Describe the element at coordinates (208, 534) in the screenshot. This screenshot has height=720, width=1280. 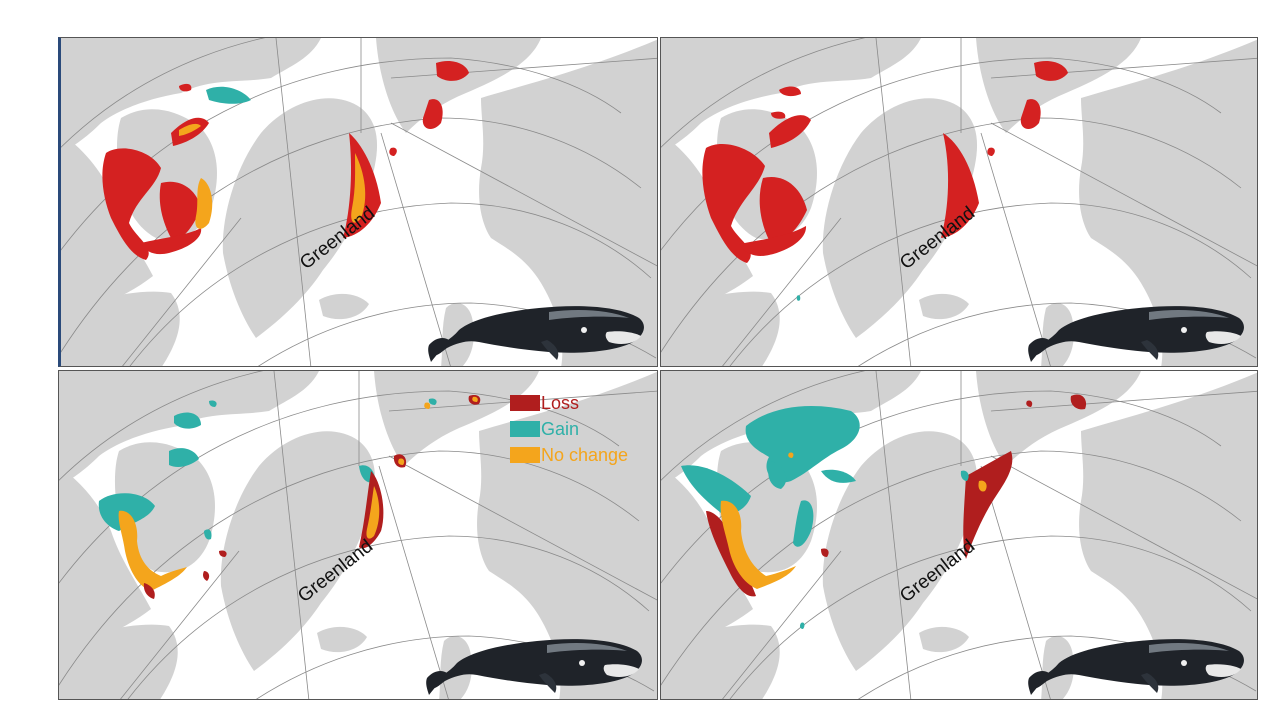
I see `habitat-gain-small` at that location.